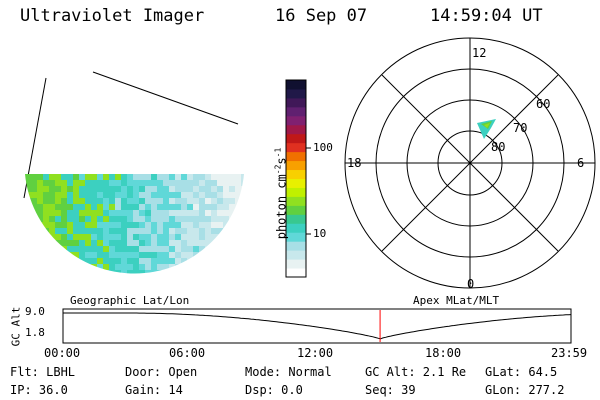 The image size is (600, 400). What do you see at coordinates (520, 128) in the screenshot?
I see `mlat-label-70: 70` at bounding box center [520, 128].